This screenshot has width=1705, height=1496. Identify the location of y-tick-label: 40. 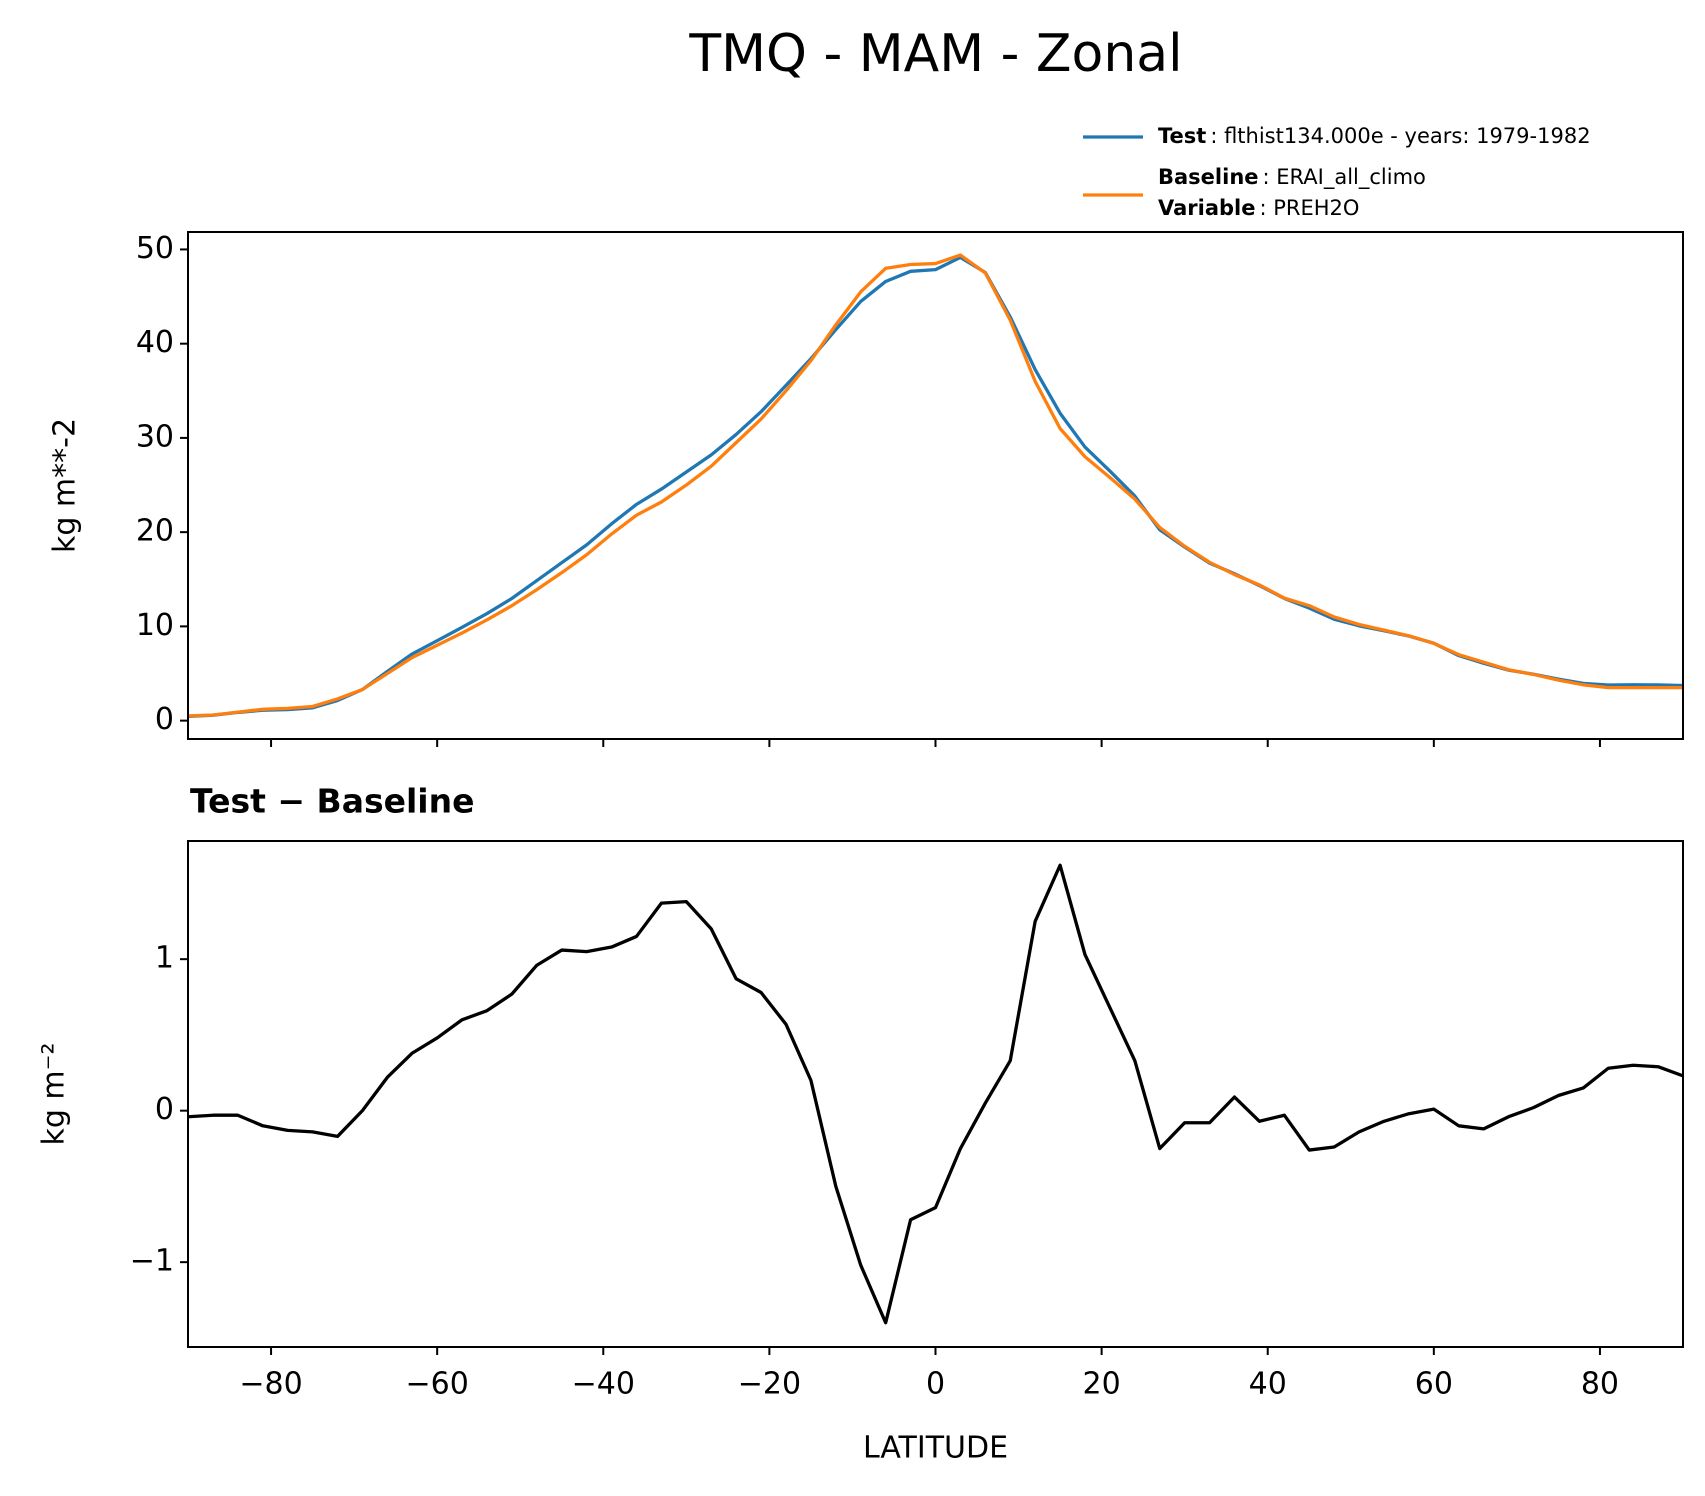
(155, 342).